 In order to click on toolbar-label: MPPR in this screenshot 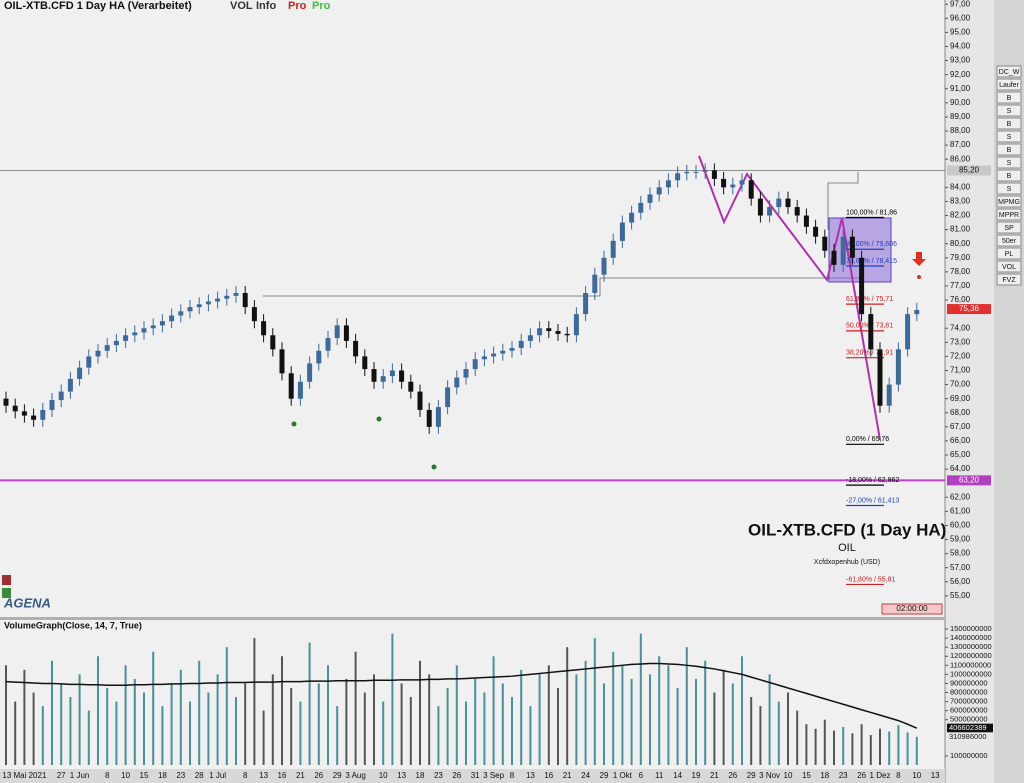, I will do `click(1009, 215)`.